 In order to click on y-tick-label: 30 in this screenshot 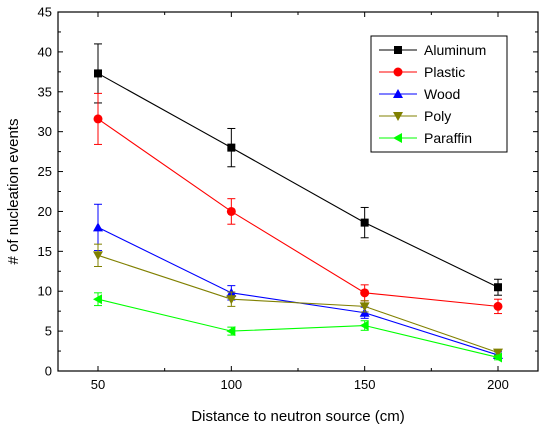, I will do `click(45, 131)`.